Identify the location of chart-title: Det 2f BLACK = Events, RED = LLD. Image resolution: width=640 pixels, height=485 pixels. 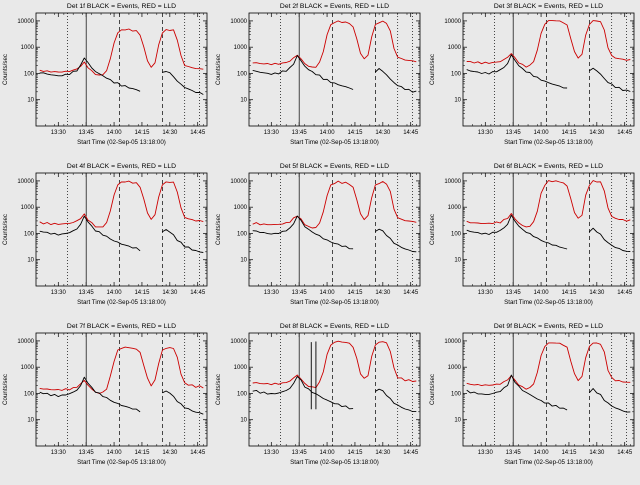
(334, 6).